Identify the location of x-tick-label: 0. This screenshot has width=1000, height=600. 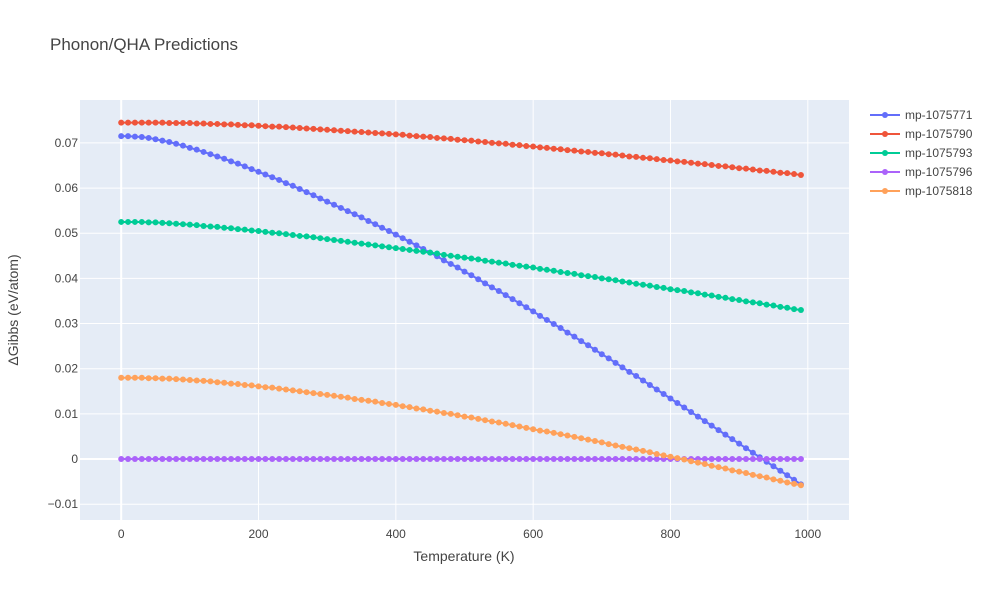
(121, 534).